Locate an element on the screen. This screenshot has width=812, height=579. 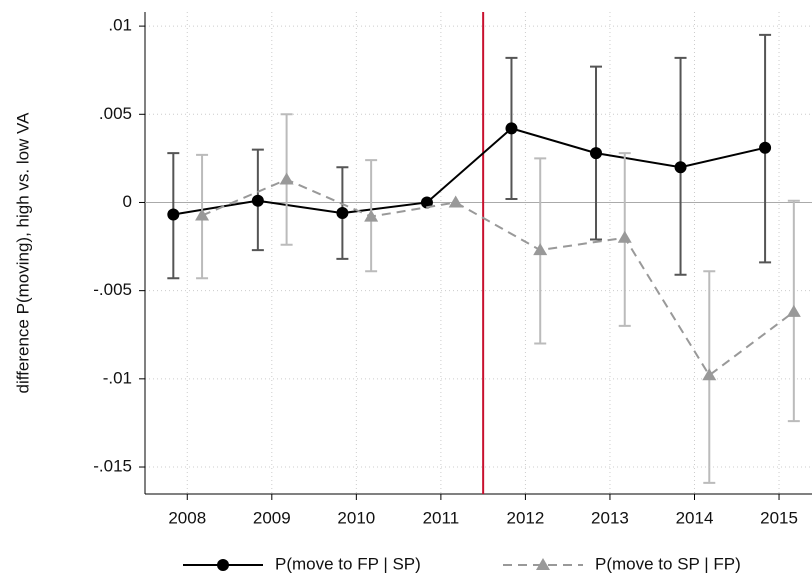
y-tick-label: -.01 is located at coordinates (117, 377).